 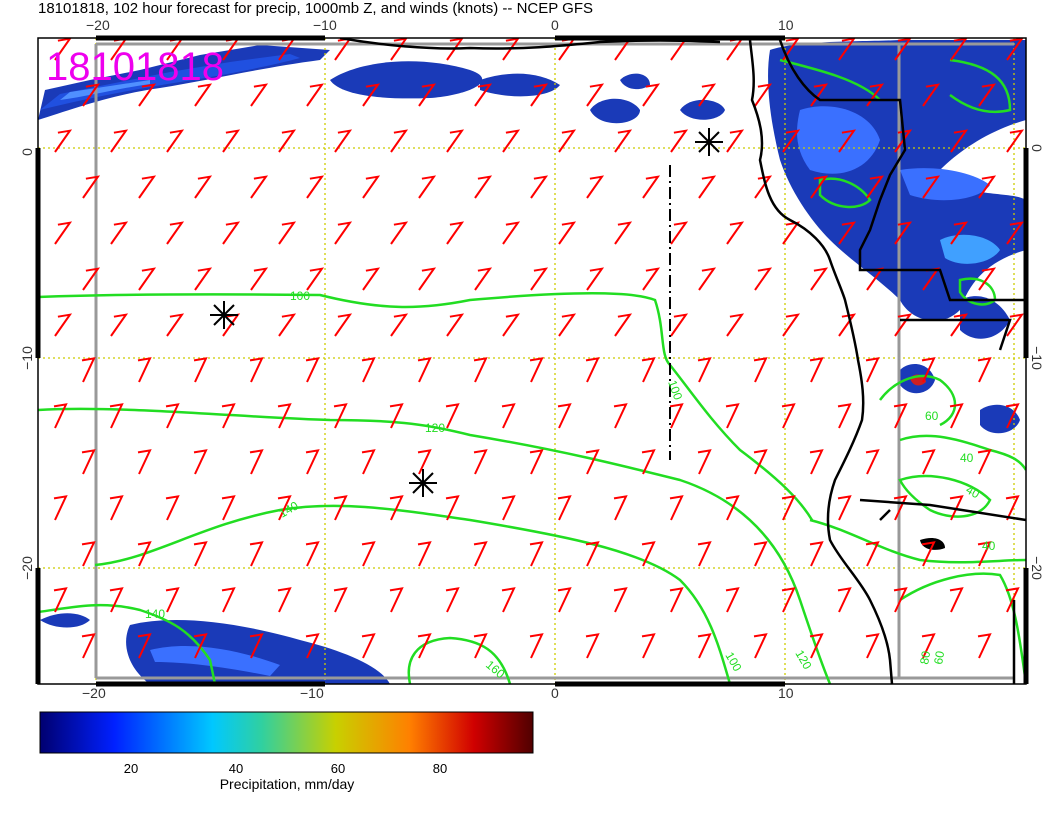 What do you see at coordinates (286, 751) in the screenshot?
I see `colorbar: 20 40 60 80 Precipitation, mm/day` at bounding box center [286, 751].